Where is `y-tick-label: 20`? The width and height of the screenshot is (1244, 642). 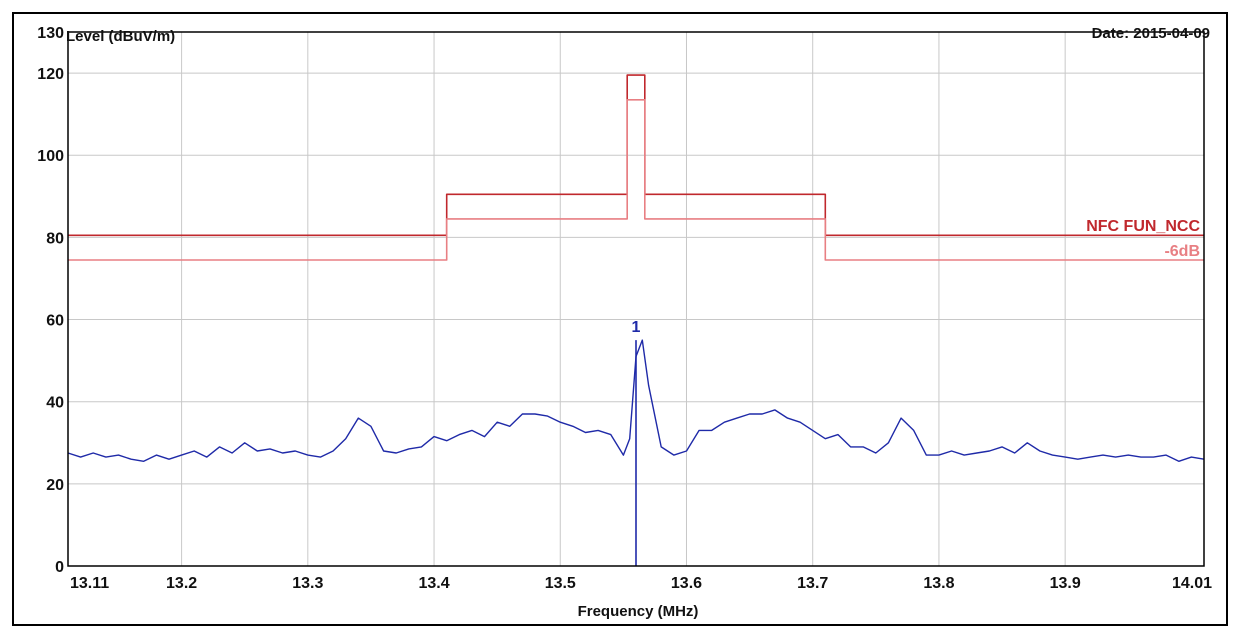
y-tick-label: 20 is located at coordinates (55, 485).